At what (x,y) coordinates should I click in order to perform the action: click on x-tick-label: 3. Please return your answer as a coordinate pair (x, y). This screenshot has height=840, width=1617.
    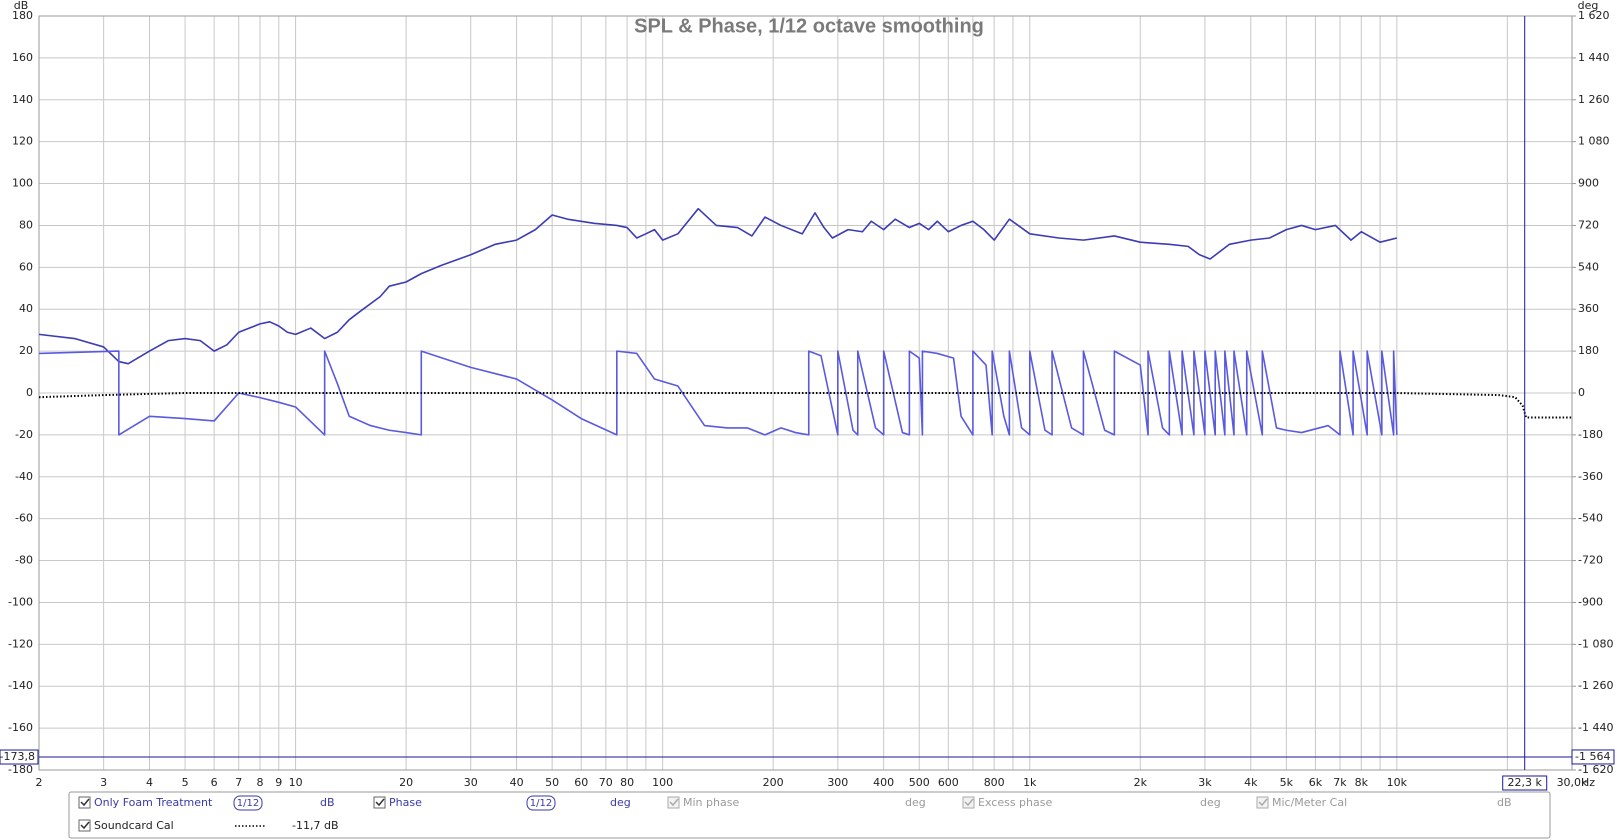
    Looking at the image, I should click on (103, 782).